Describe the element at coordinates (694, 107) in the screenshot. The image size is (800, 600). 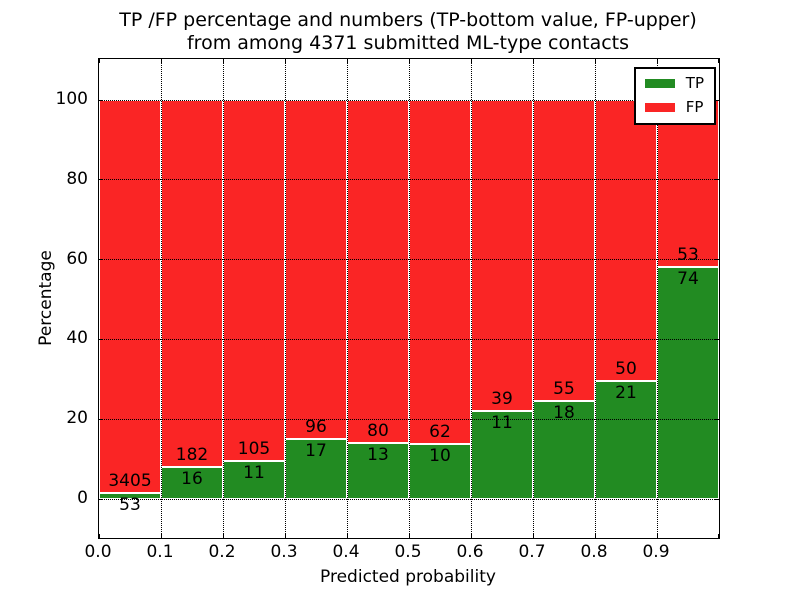
I see `legend-label: FP` at that location.